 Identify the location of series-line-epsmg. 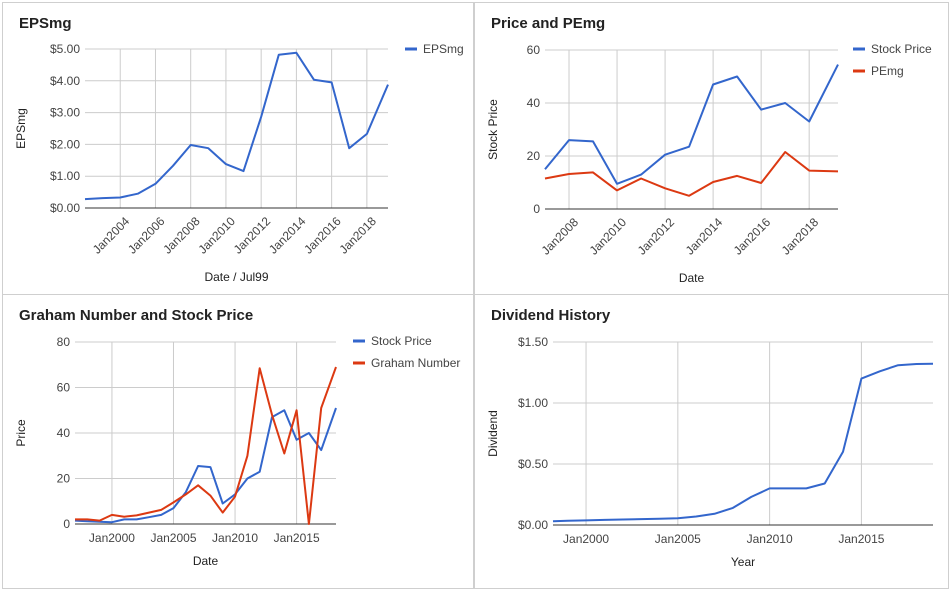
(236, 126).